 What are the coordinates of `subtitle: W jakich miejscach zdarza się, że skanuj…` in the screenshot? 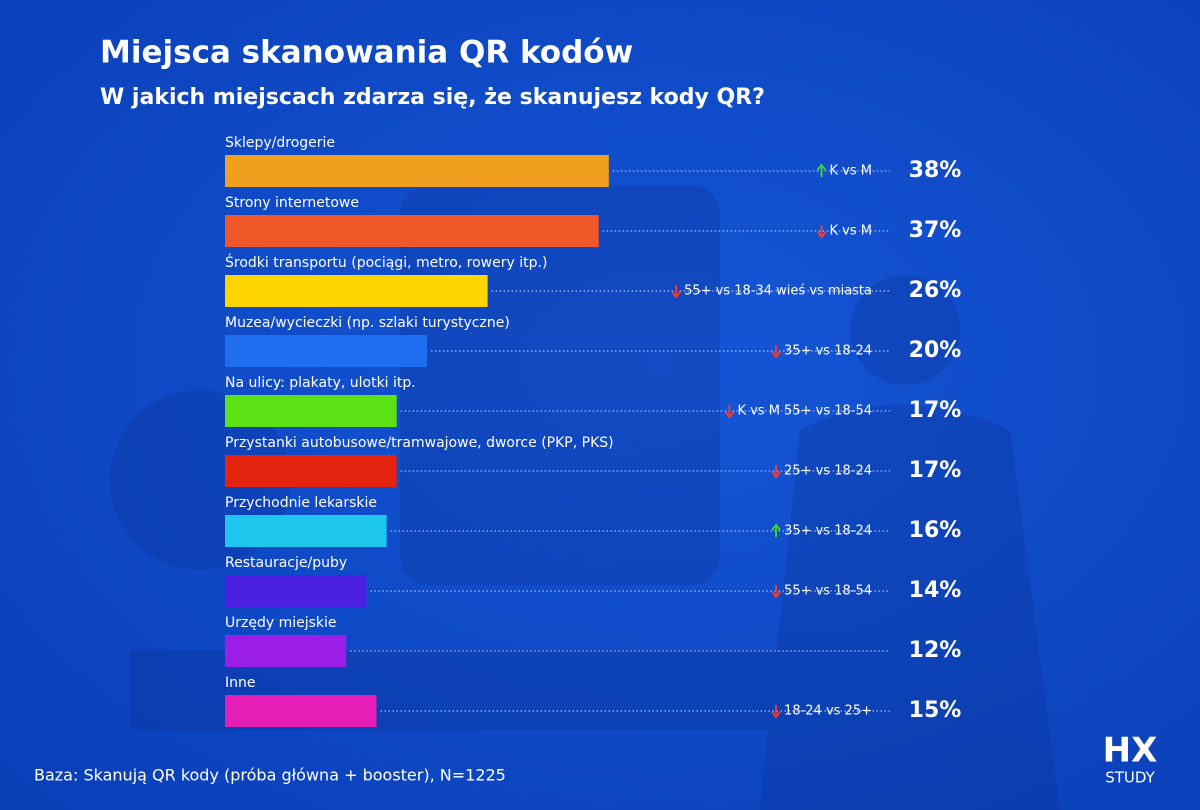 It's located at (432, 97).